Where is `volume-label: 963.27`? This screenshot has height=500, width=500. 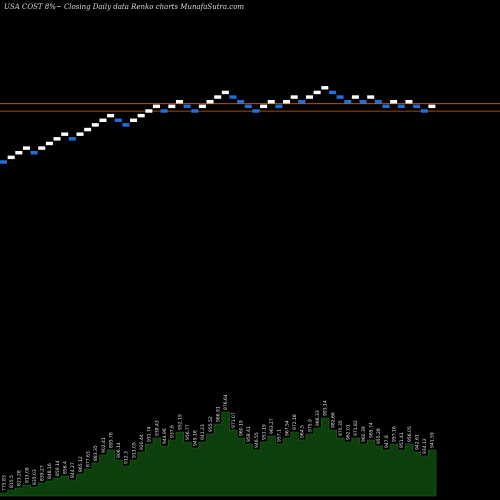 volume-label: 963.27 is located at coordinates (272, 426).